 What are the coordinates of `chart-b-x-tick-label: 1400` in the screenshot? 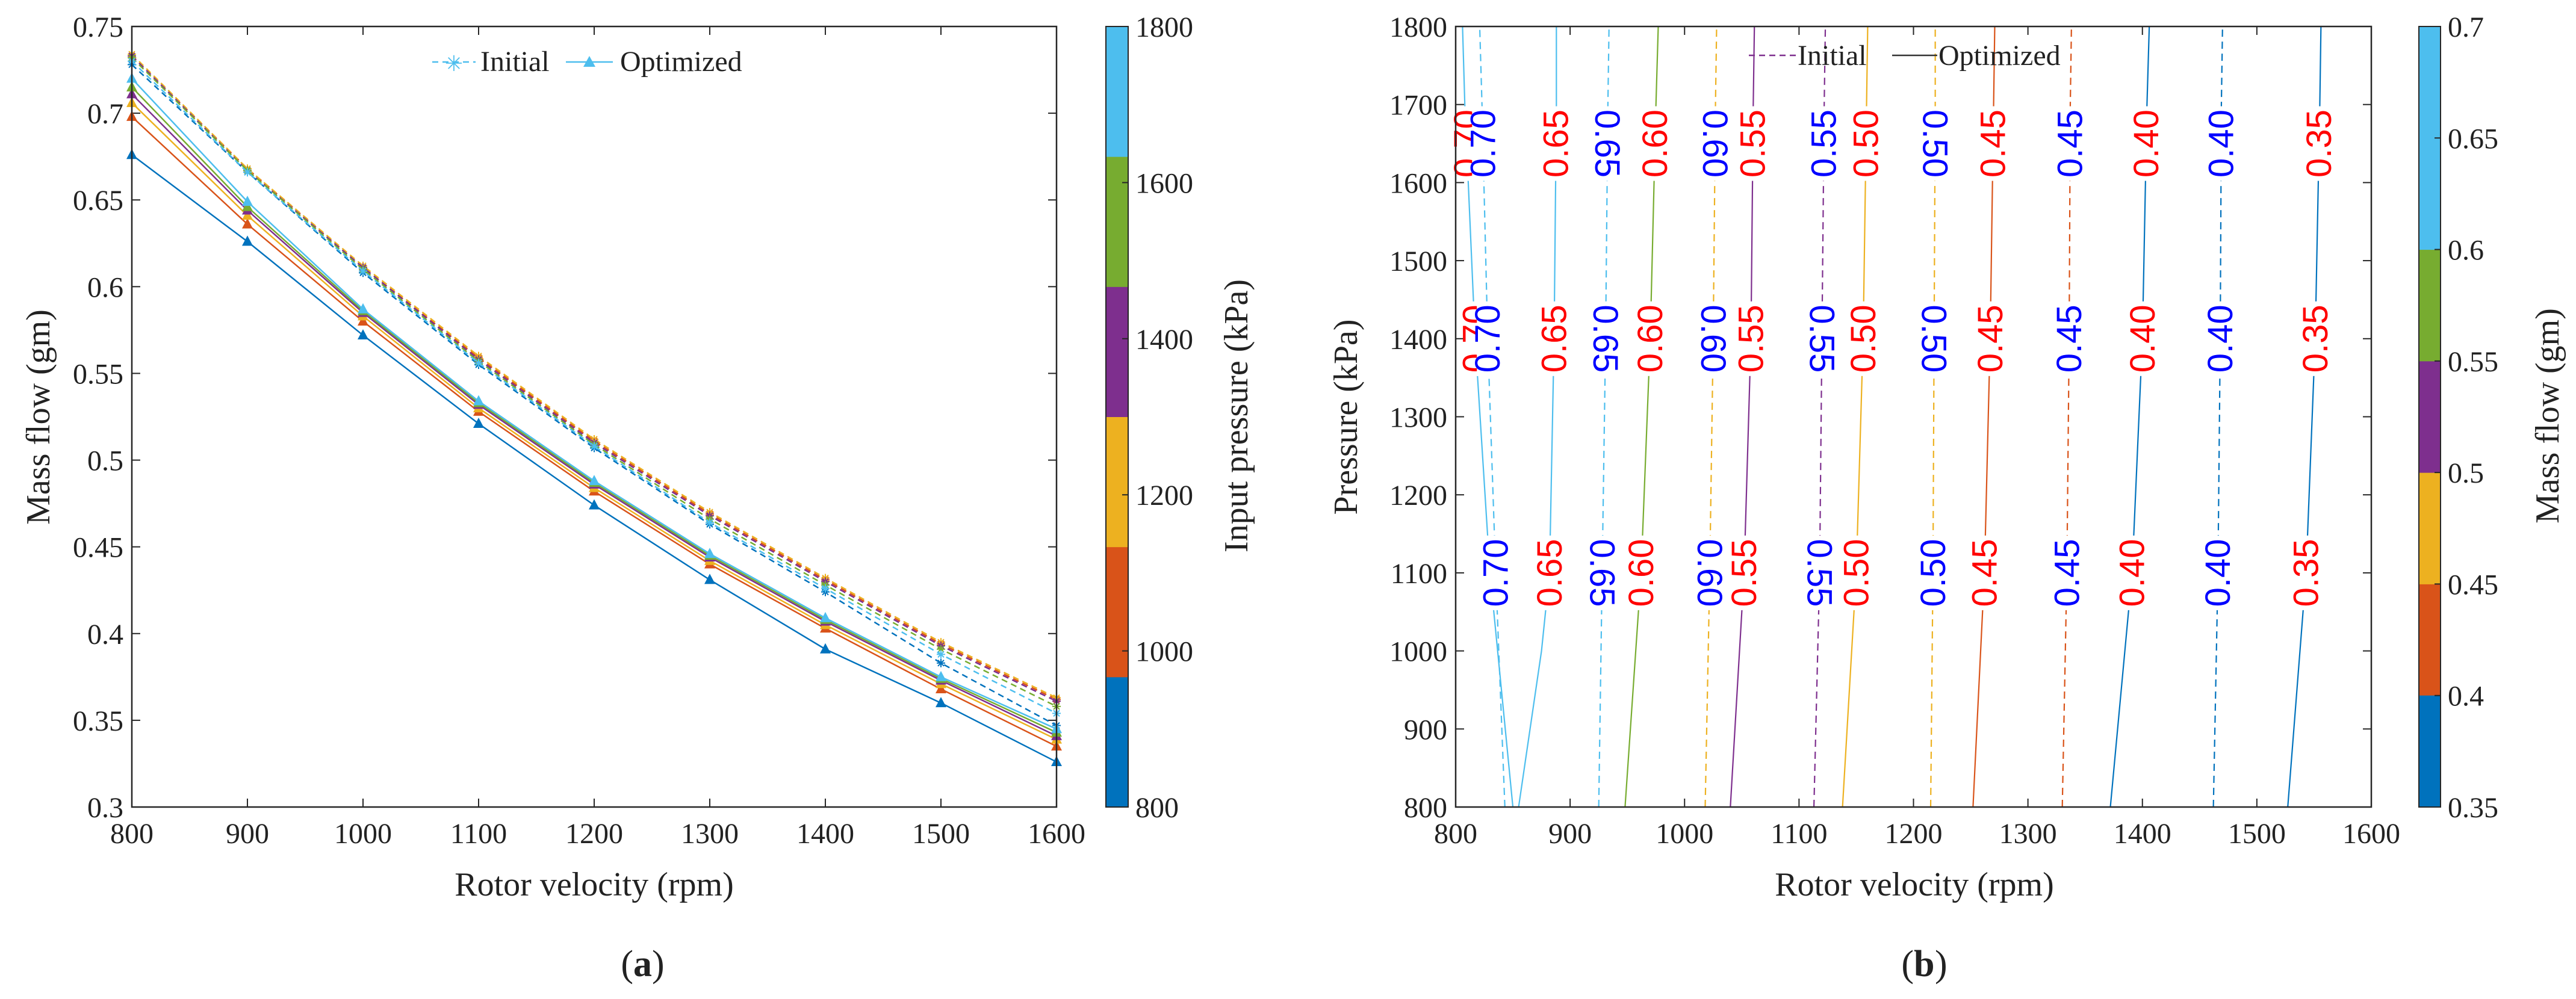 It's located at (2142, 834).